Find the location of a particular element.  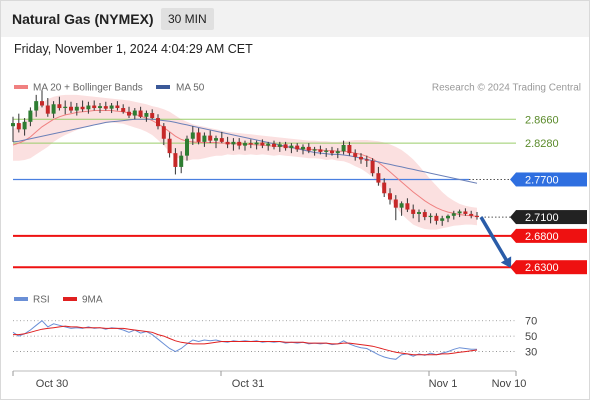

ma20-legend-swatch is located at coordinates (21, 87).